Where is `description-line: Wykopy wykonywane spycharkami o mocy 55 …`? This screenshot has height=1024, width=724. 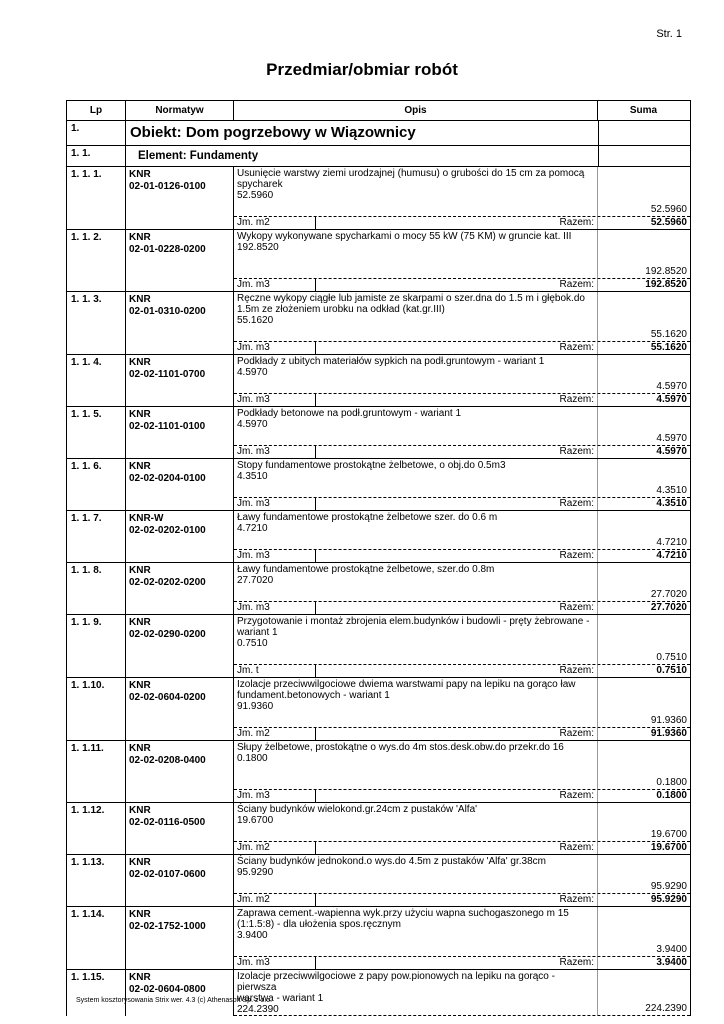
description-line: Wykopy wykonywane spycharkami o mocy 55 … is located at coordinates (404, 236).